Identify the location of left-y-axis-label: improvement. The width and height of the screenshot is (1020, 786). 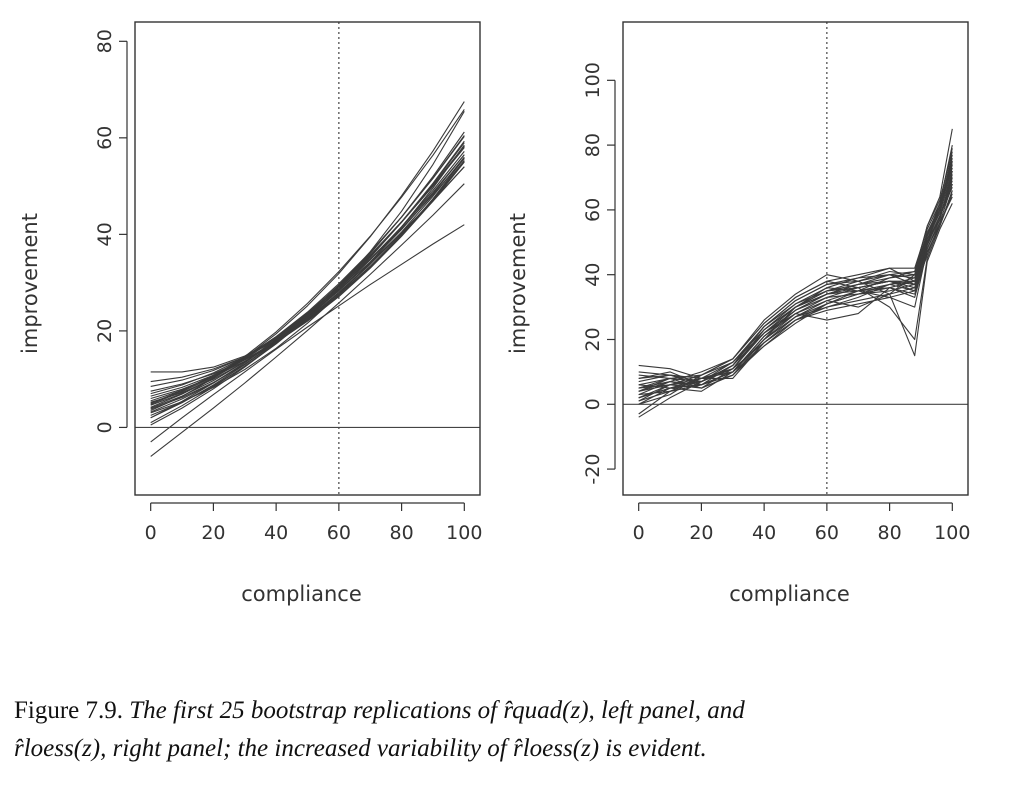
(30, 283).